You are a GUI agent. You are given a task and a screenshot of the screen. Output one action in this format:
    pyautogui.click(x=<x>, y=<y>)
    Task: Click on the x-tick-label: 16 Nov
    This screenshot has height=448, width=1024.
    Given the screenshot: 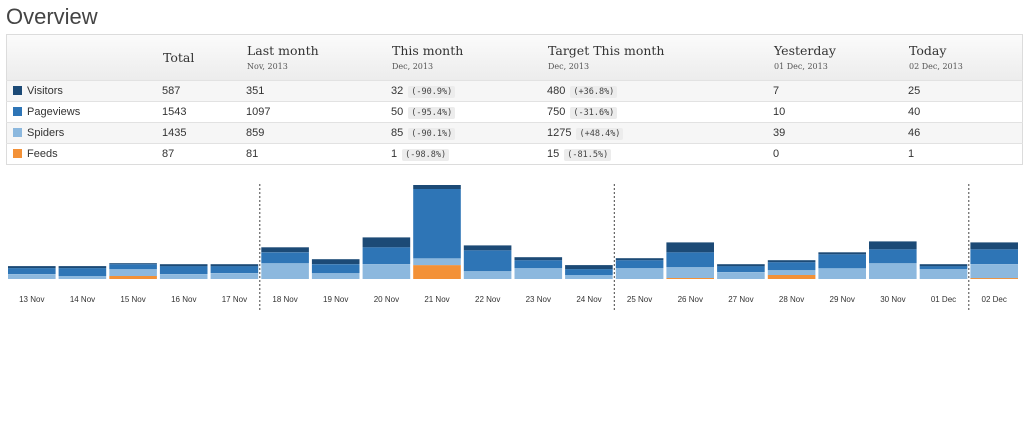 What is the action you would take?
    pyautogui.click(x=183, y=299)
    